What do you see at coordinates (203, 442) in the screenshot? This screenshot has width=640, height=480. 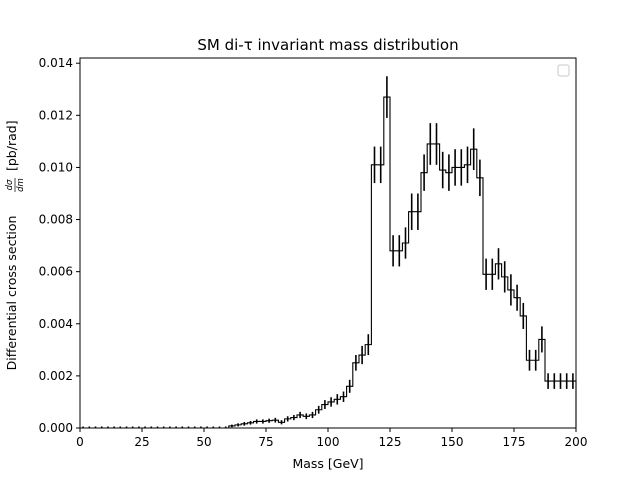 I see `x-tick-label: 50` at bounding box center [203, 442].